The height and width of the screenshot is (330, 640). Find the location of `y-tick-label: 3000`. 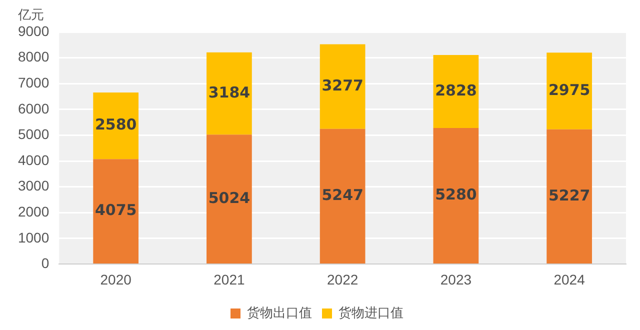

y-tick-label: 3000 is located at coordinates (34, 186).